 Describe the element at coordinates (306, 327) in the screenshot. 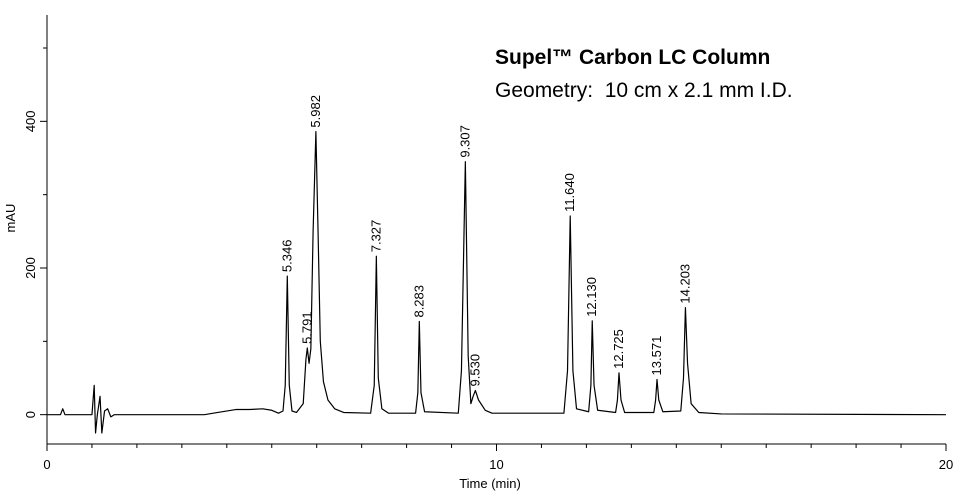

I see `peak-label: 5.791` at that location.